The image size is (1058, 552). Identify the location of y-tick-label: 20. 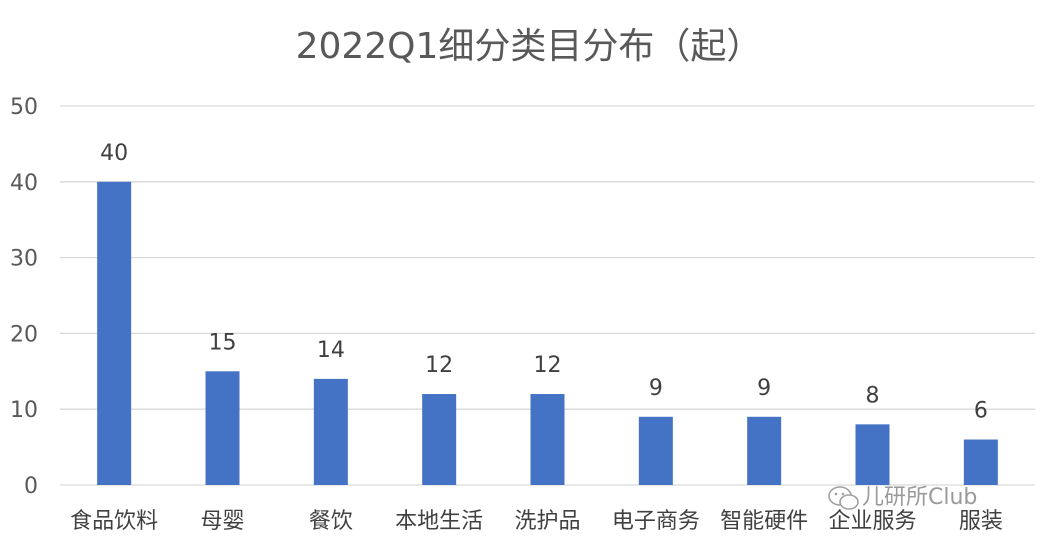
(24, 334).